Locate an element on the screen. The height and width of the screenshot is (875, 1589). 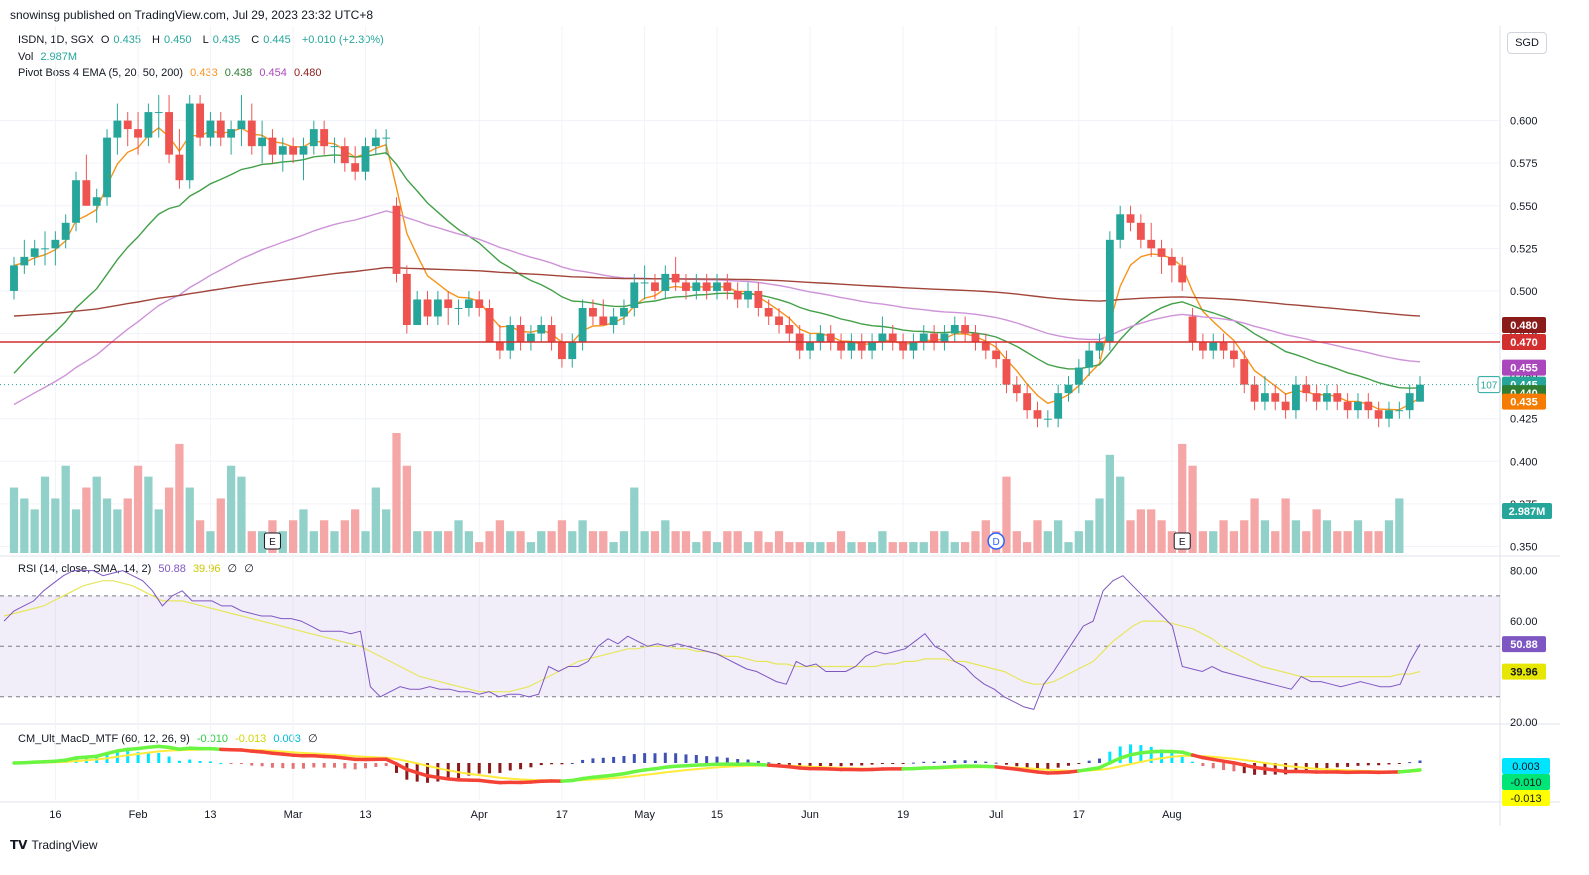
time-tick-label: Feb is located at coordinates (138, 815).